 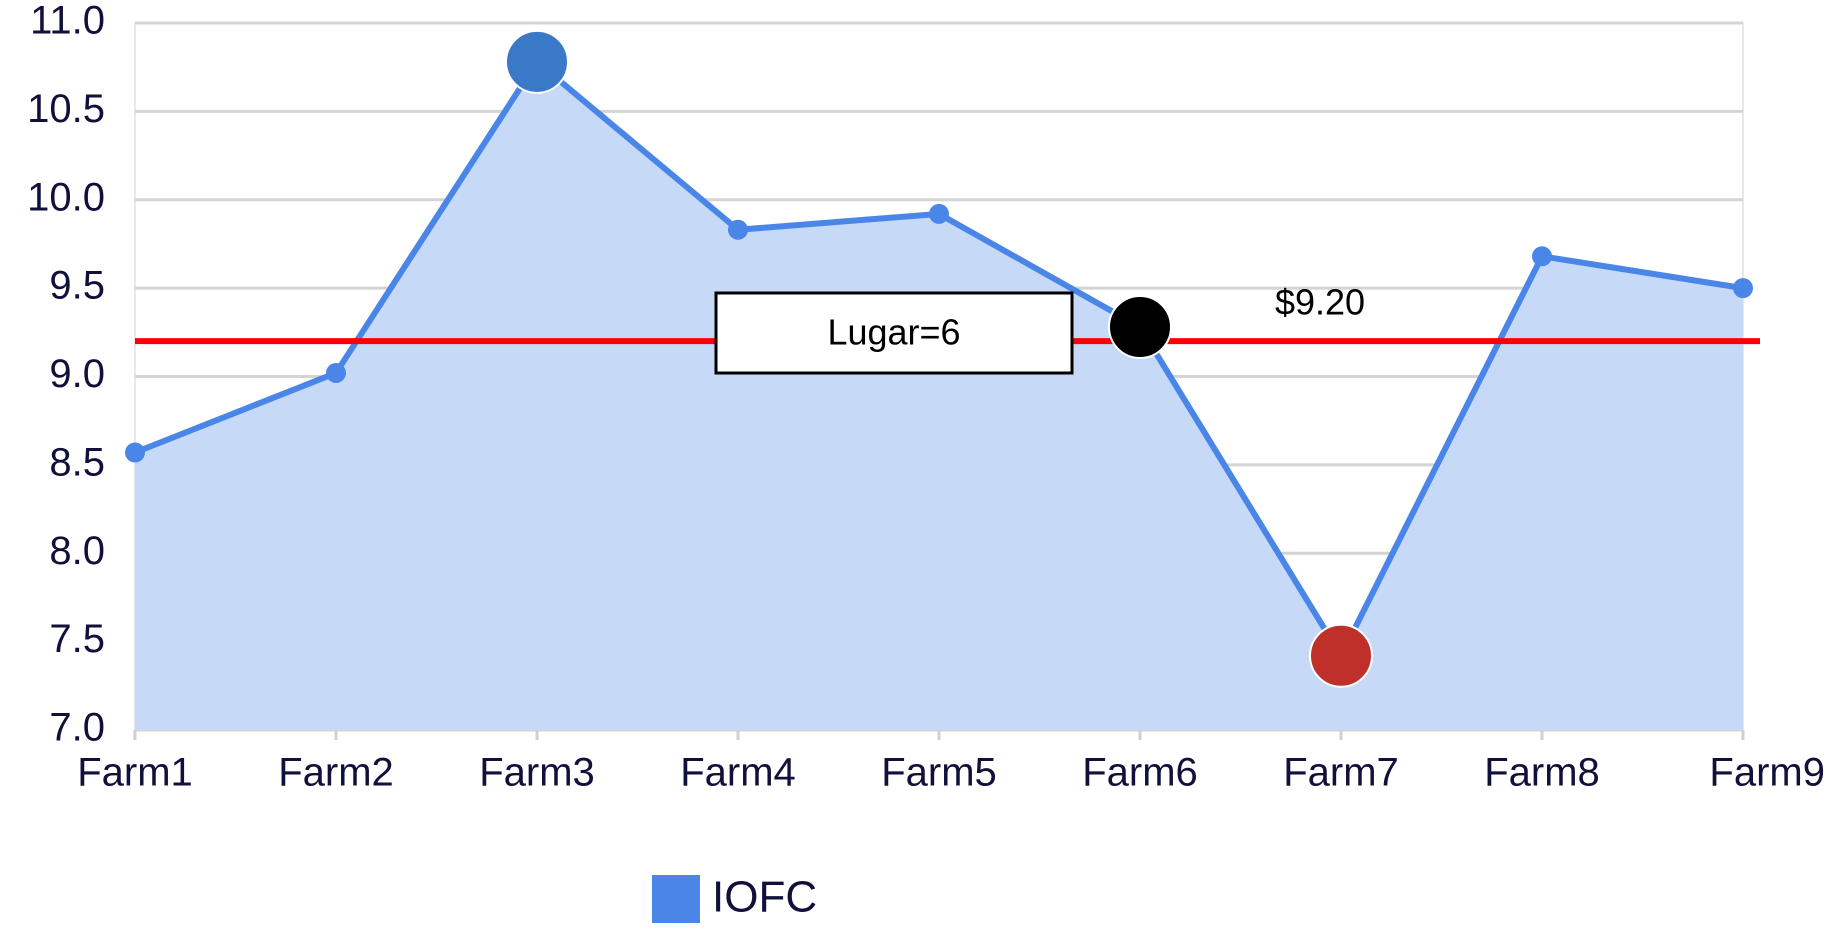 What do you see at coordinates (939, 773) in the screenshot?
I see `x-tick-label: Farm5` at bounding box center [939, 773].